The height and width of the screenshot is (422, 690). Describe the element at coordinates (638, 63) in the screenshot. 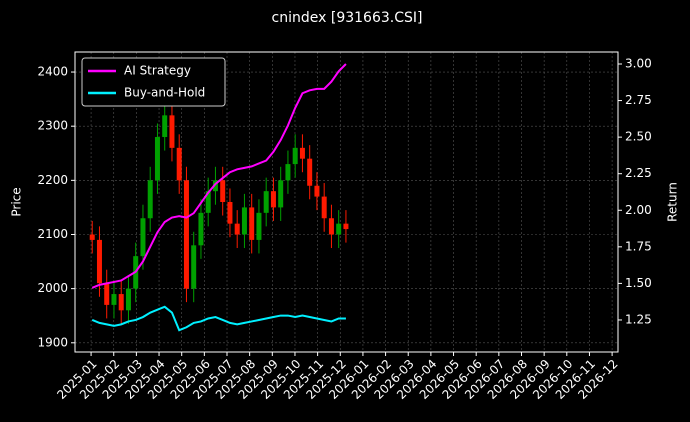

I see `y2-tick-label: 3.00` at that location.